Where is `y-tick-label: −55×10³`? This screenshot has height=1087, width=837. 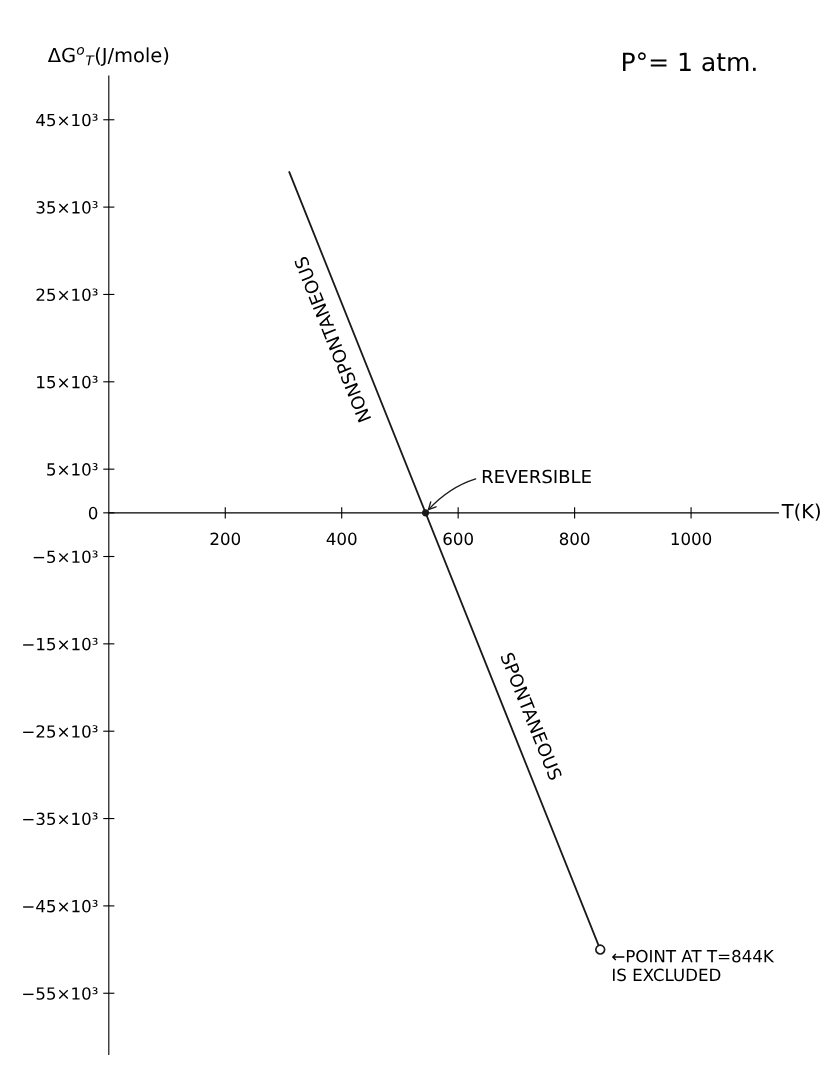 y-tick-label: −55×10³ is located at coordinates (60, 993).